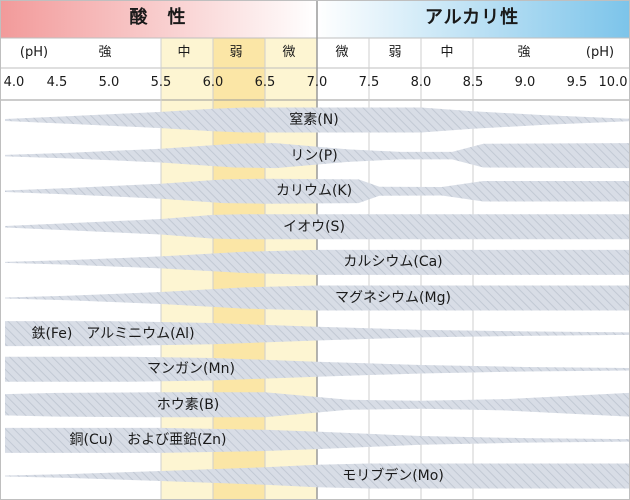  I want to click on nutrient-label: ホウ素(B), so click(188, 404).